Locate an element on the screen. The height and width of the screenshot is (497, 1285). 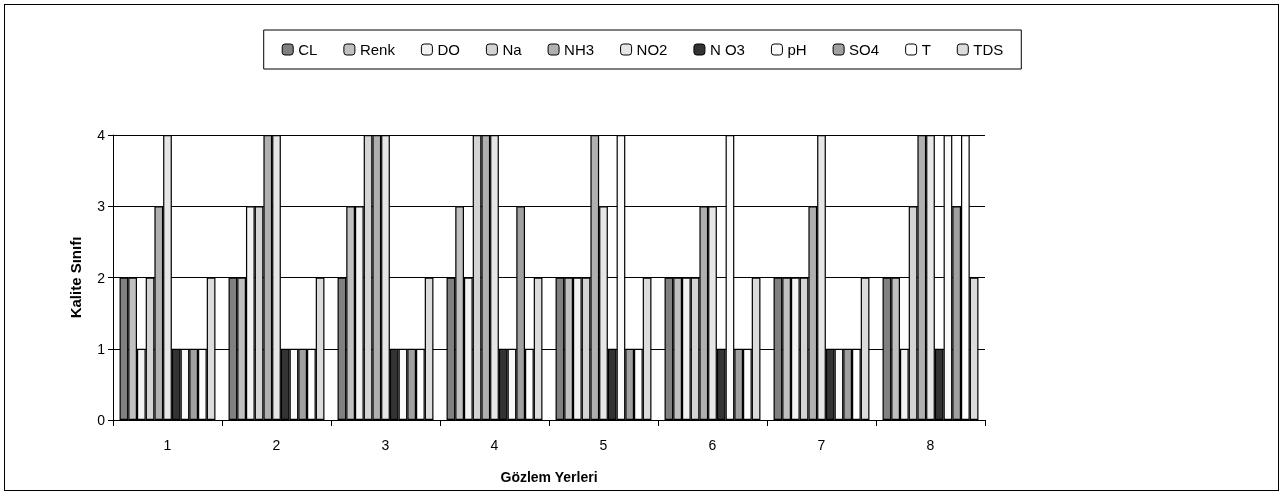
x-tick-label: 7 is located at coordinates (821, 445).